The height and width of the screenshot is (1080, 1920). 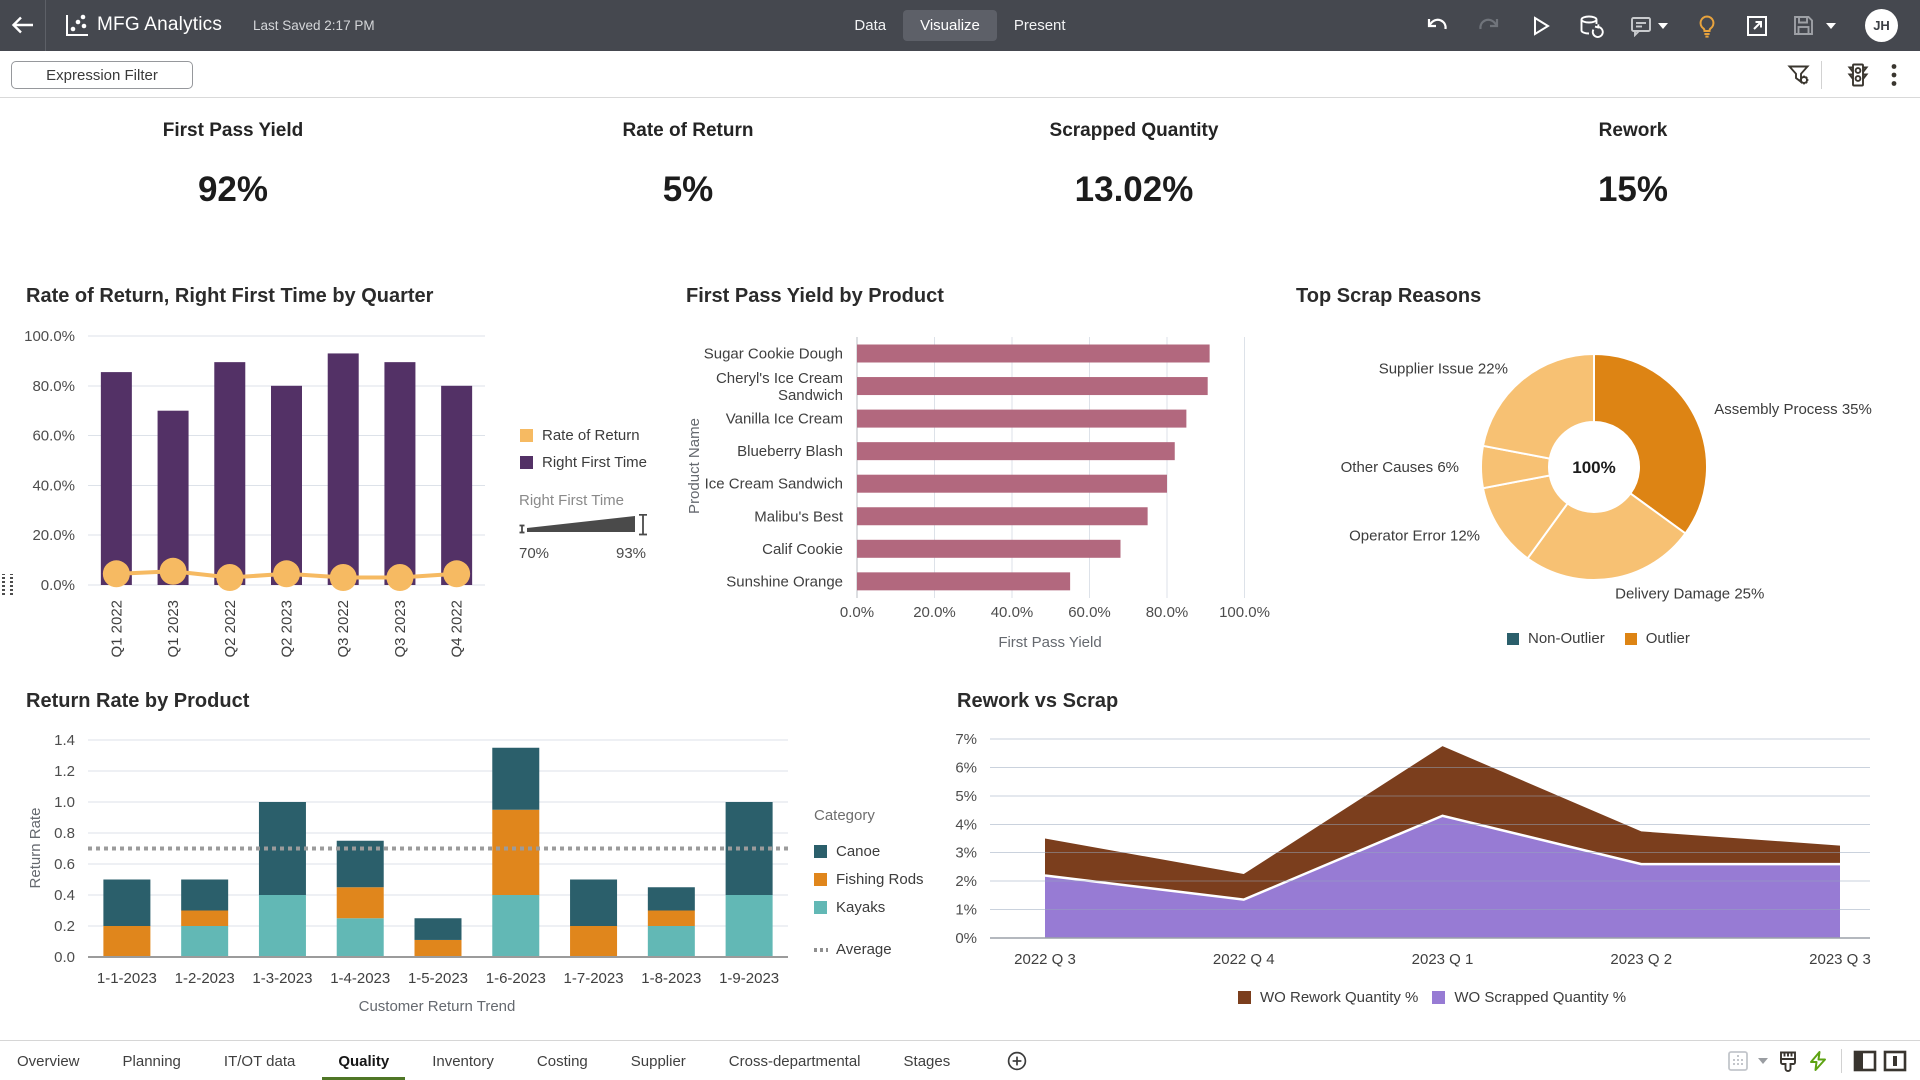 I want to click on kpi-scrapped-quantity: Scrapped Quantity 13.02%, so click(x=1134, y=165).